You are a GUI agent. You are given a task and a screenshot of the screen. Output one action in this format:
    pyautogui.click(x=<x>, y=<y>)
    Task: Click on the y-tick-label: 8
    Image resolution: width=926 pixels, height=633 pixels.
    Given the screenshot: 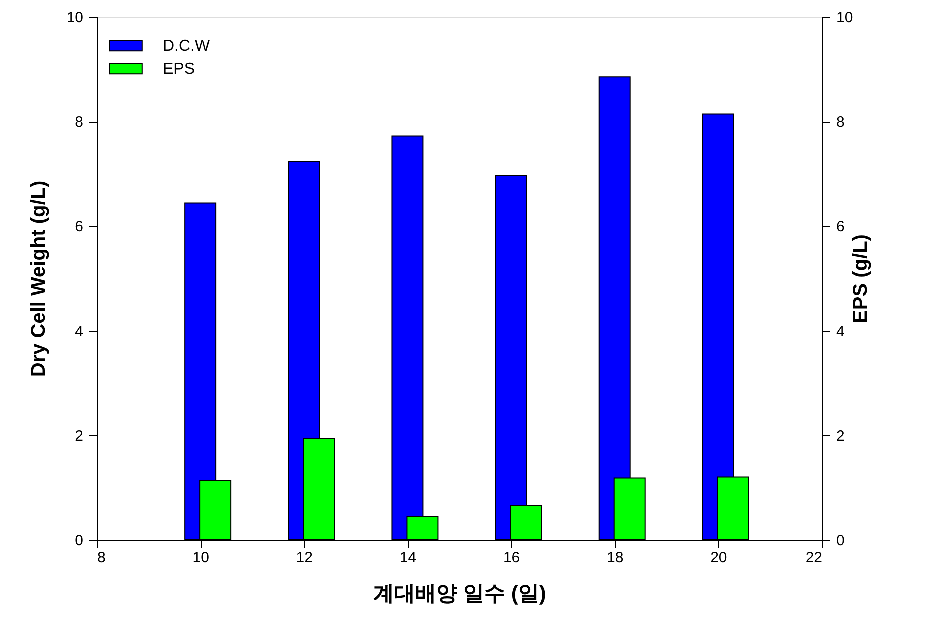 What is the action you would take?
    pyautogui.click(x=79, y=123)
    